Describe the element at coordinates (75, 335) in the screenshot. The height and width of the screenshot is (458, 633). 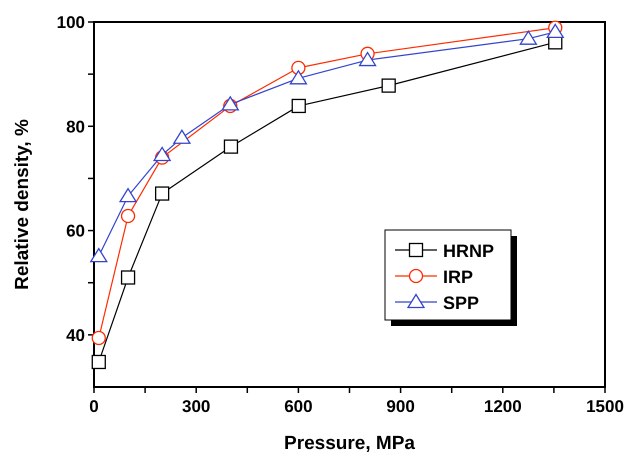
I see `y-tick-label: 40` at that location.